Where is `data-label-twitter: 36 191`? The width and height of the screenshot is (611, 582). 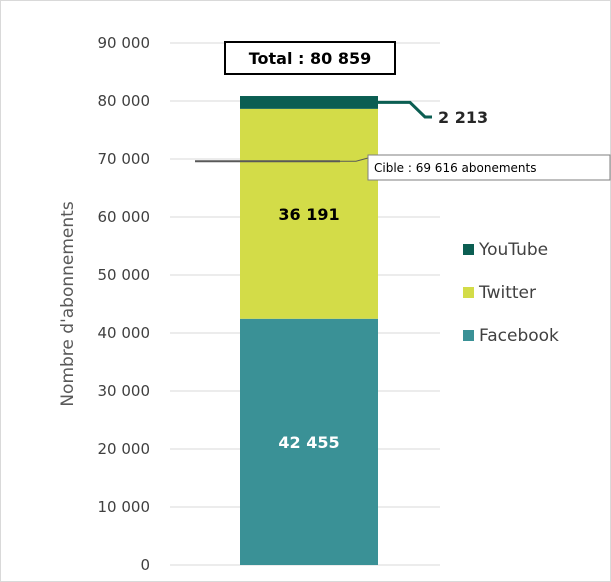
data-label-twitter: 36 191 is located at coordinates (308, 214).